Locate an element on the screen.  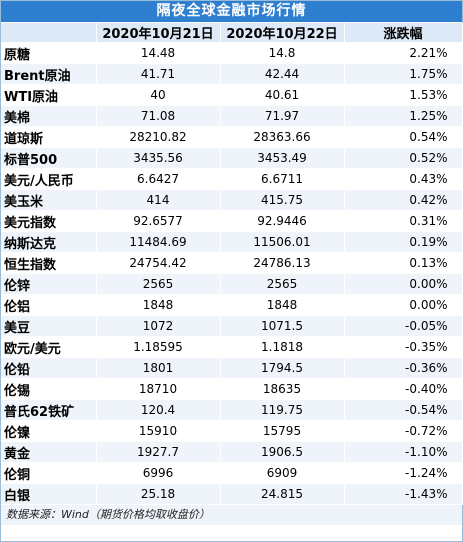
header-date-2: 2020年10月22日 is located at coordinates (282, 33).